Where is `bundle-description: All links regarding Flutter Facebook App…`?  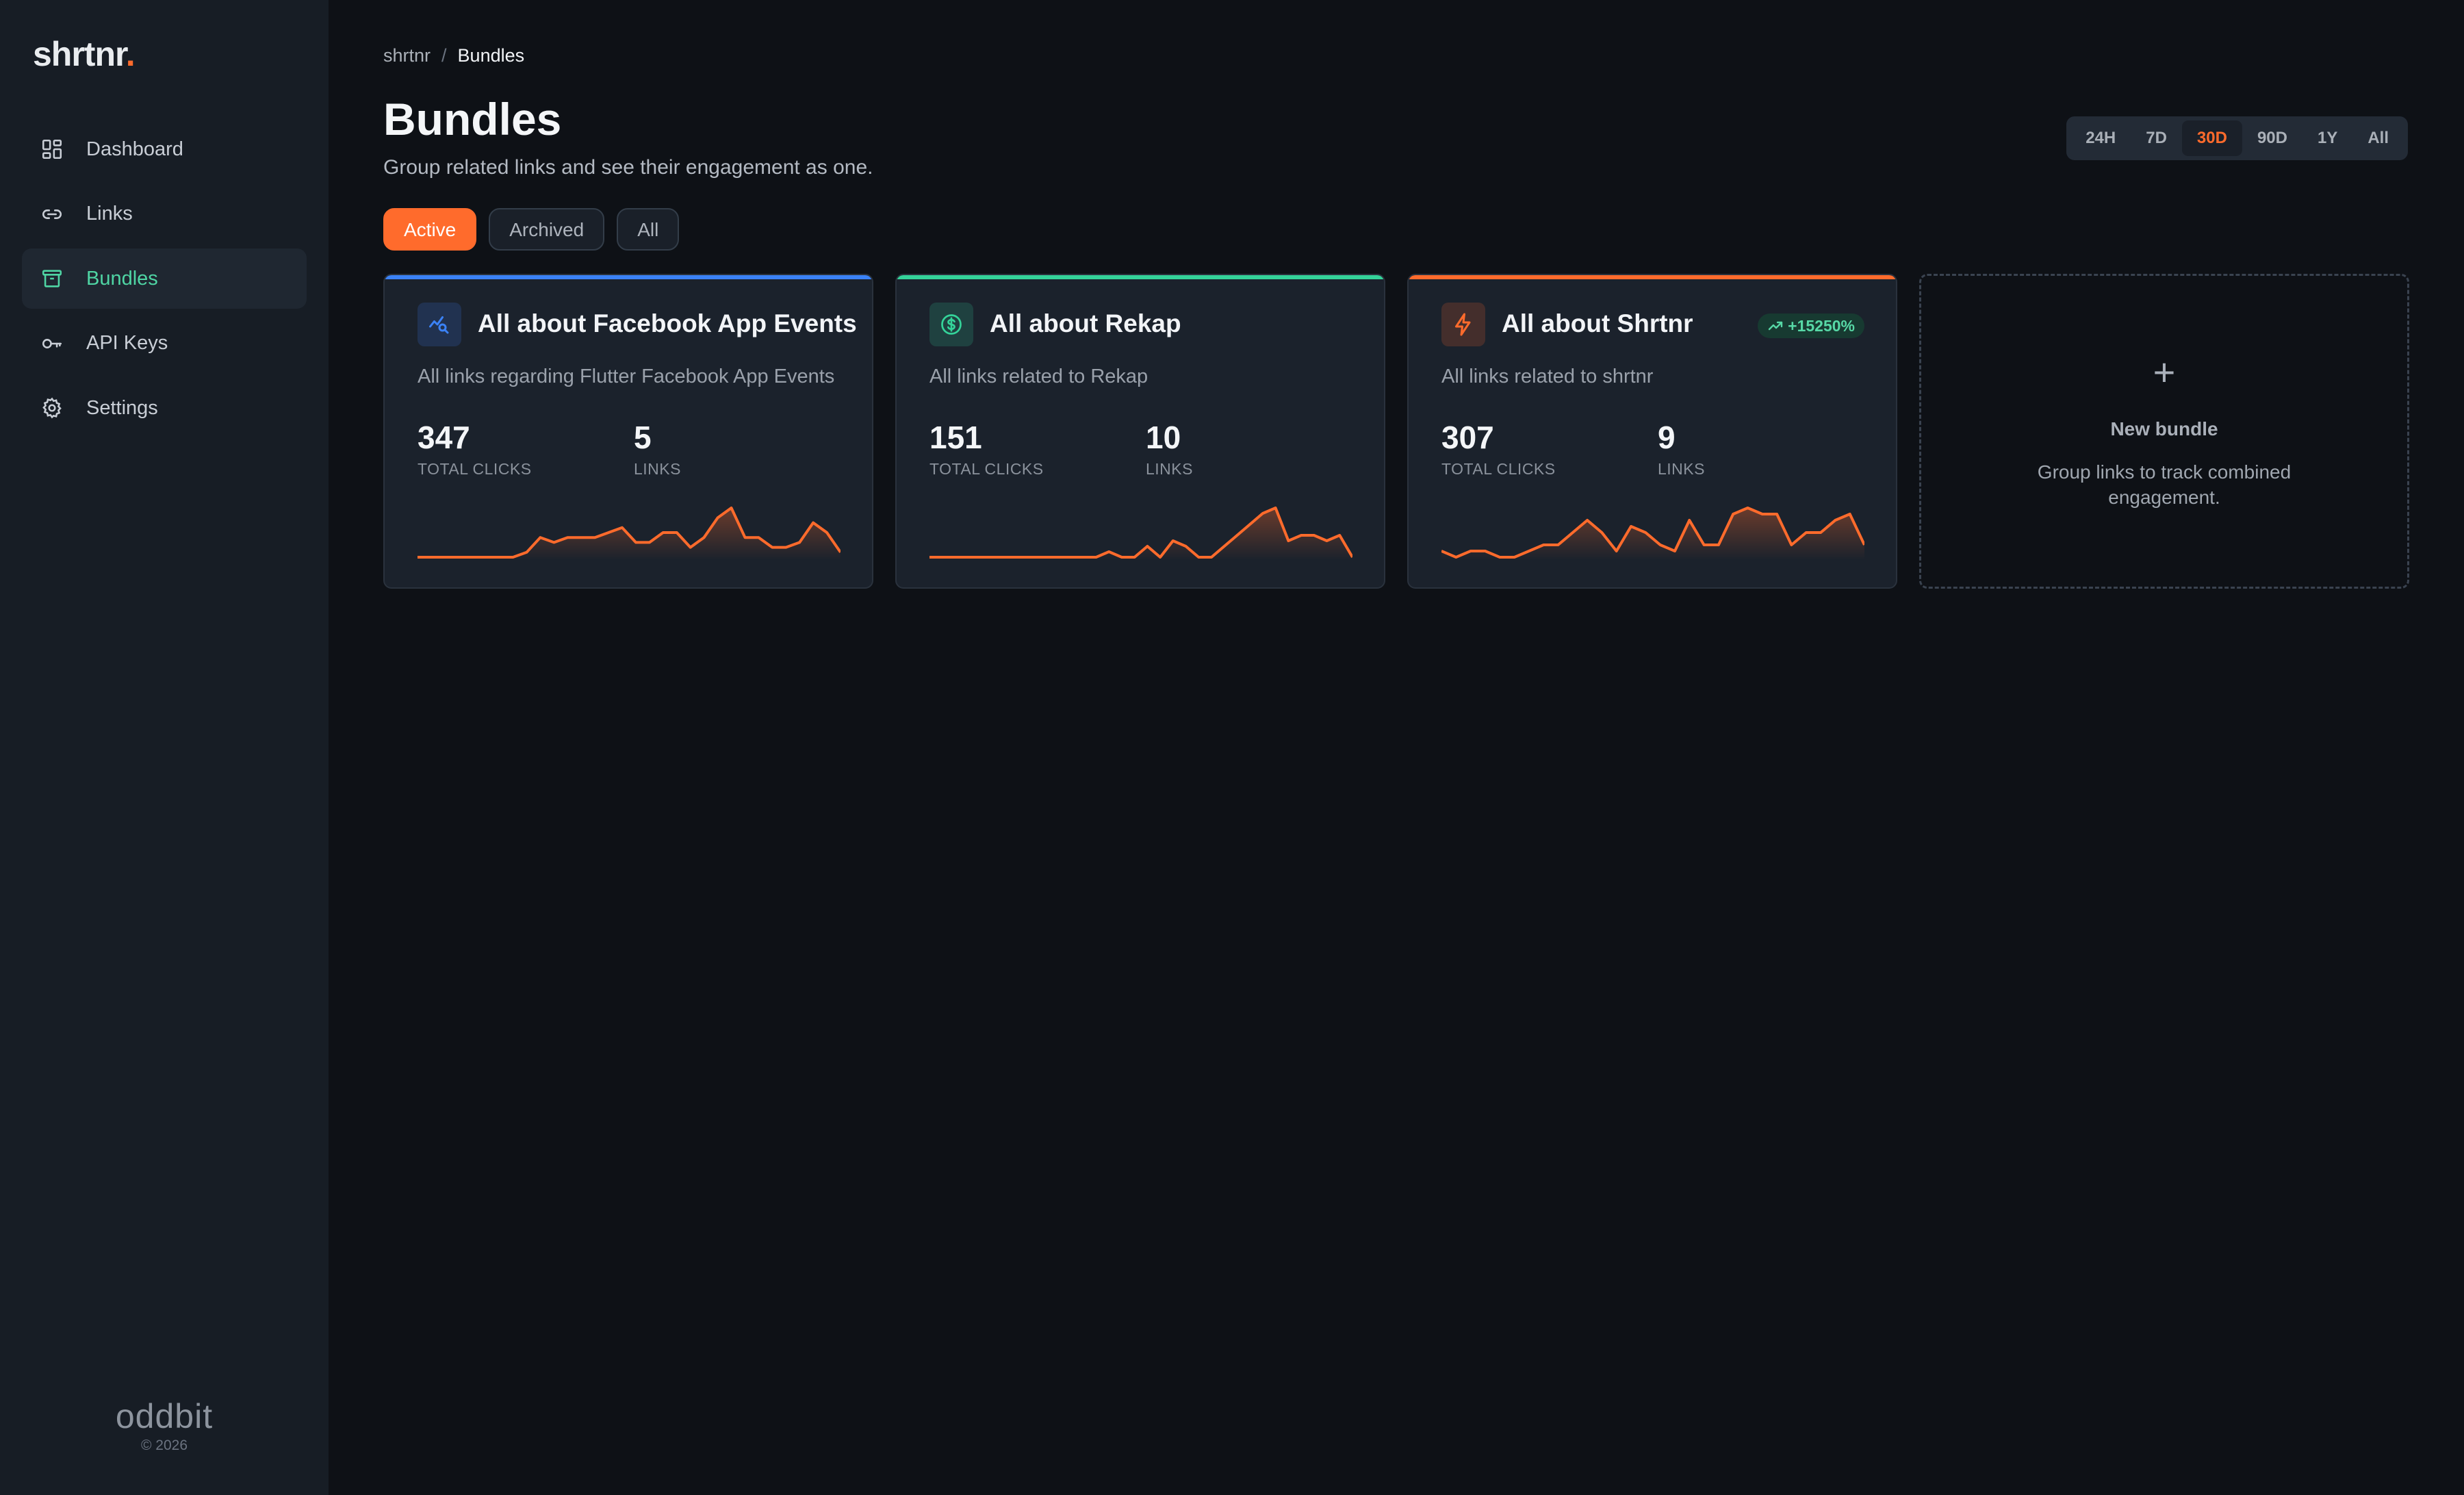 bundle-description: All links regarding Flutter Facebook App… is located at coordinates (626, 376).